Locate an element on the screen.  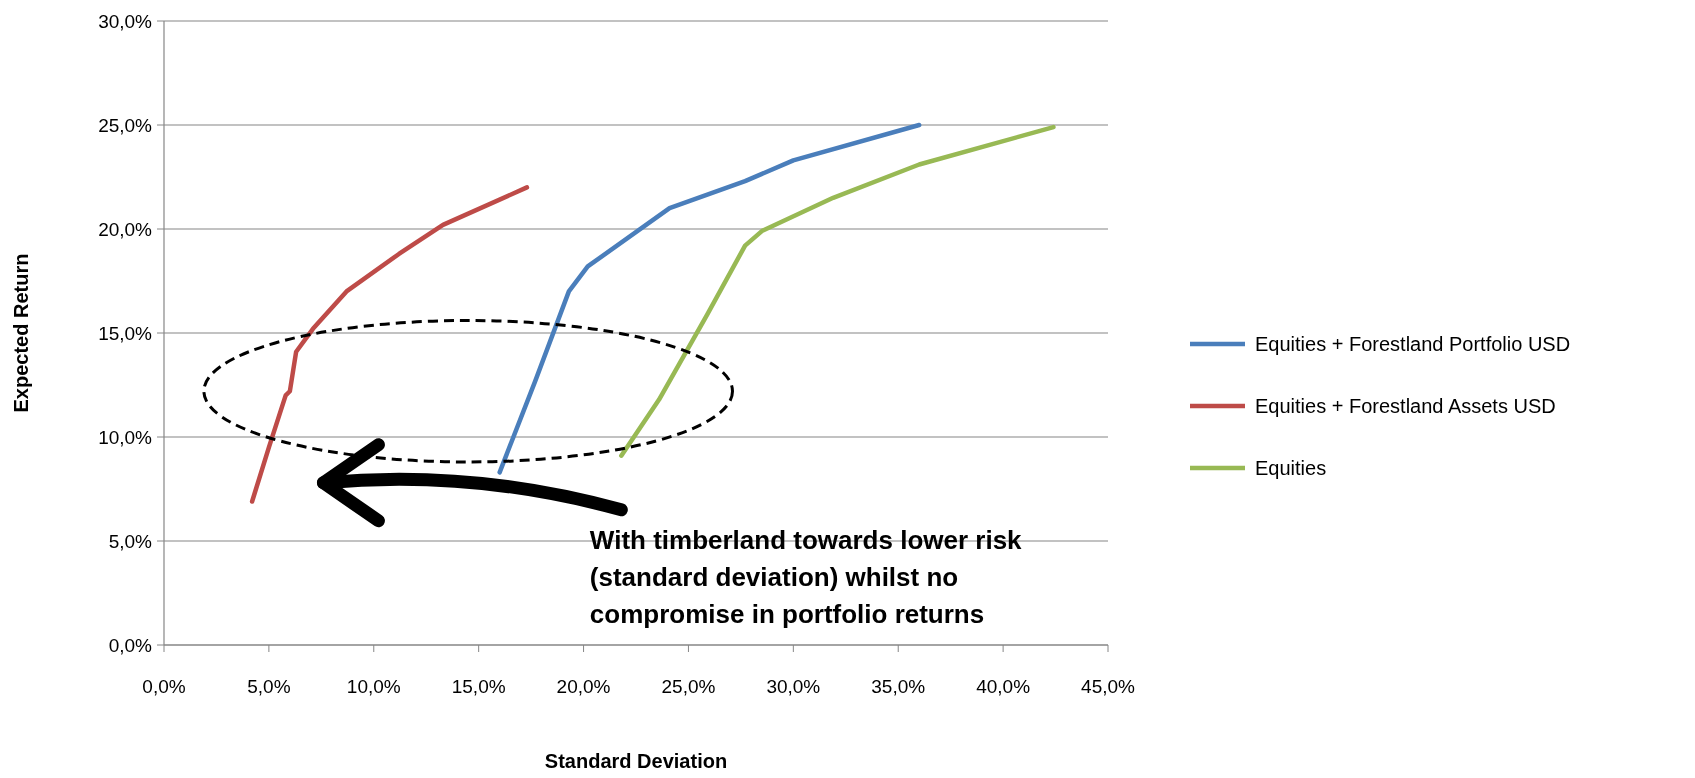
y-tick-label: 25,0% is located at coordinates (125, 125).